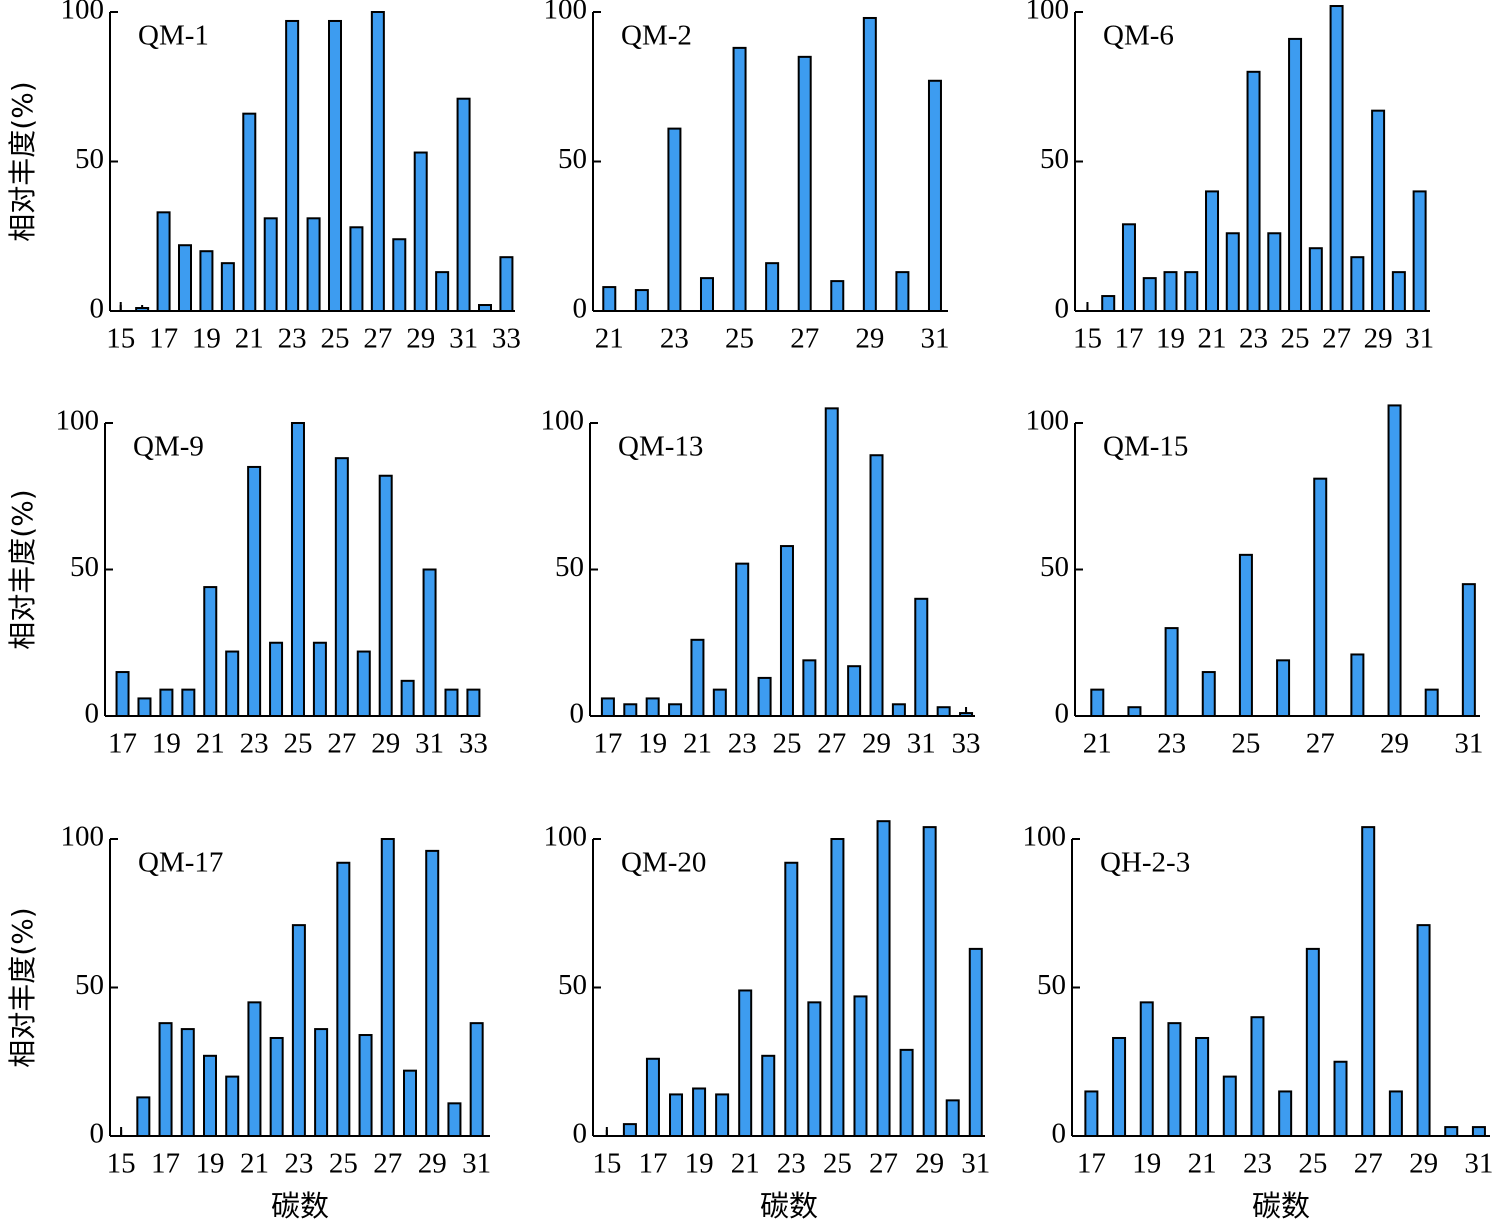 The image size is (1495, 1226). I want to click on y-axis-label: 相对丰度(%), so click(22, 161).